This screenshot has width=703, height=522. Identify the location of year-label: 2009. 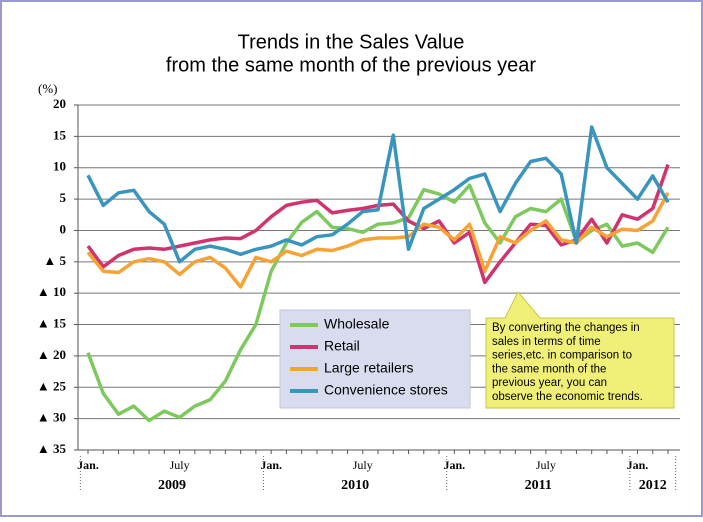
(172, 485).